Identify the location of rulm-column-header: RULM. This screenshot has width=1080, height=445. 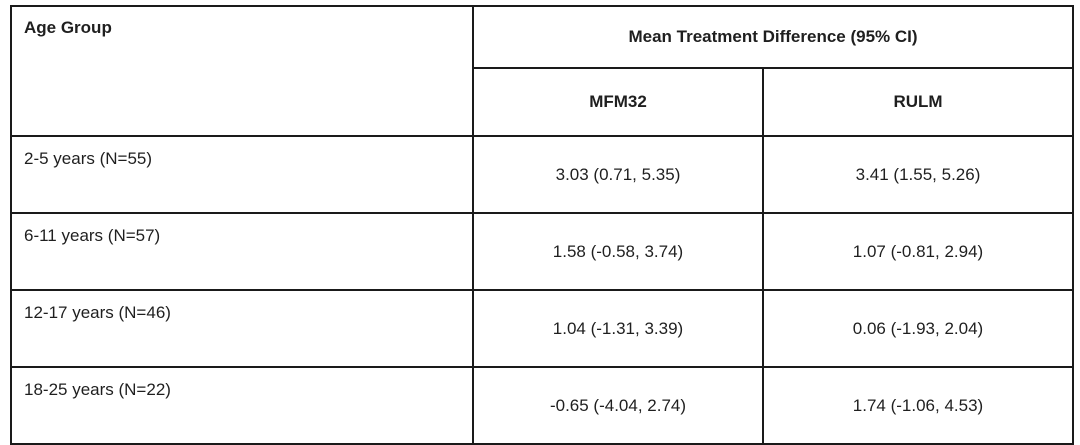
(918, 102).